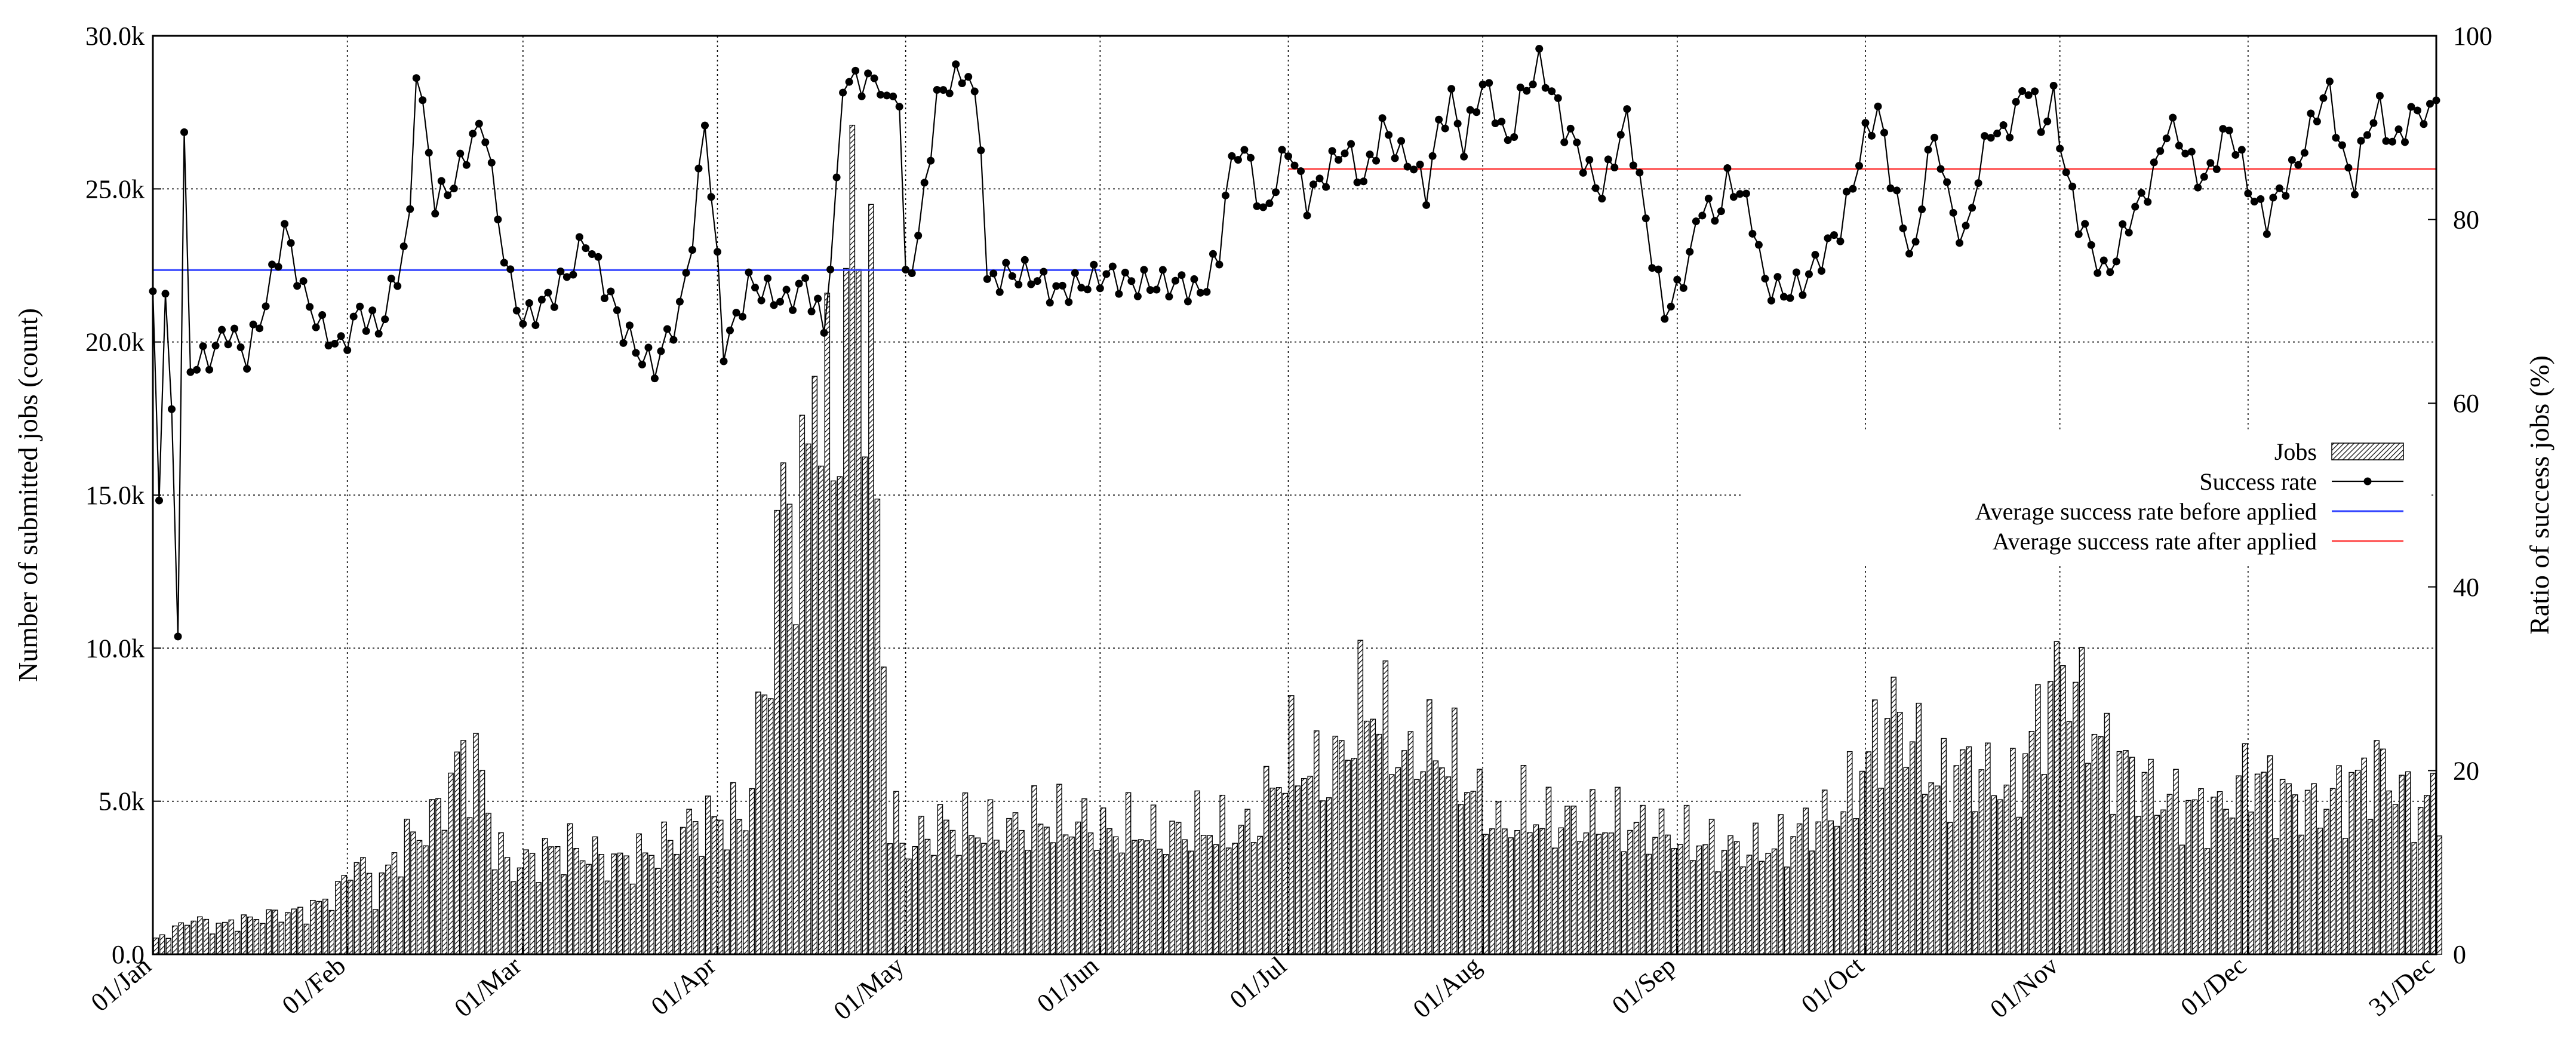 The width and height of the screenshot is (2576, 1057). What do you see at coordinates (2155, 541) in the screenshot?
I see `legend-label: Average success rate after applied` at bounding box center [2155, 541].